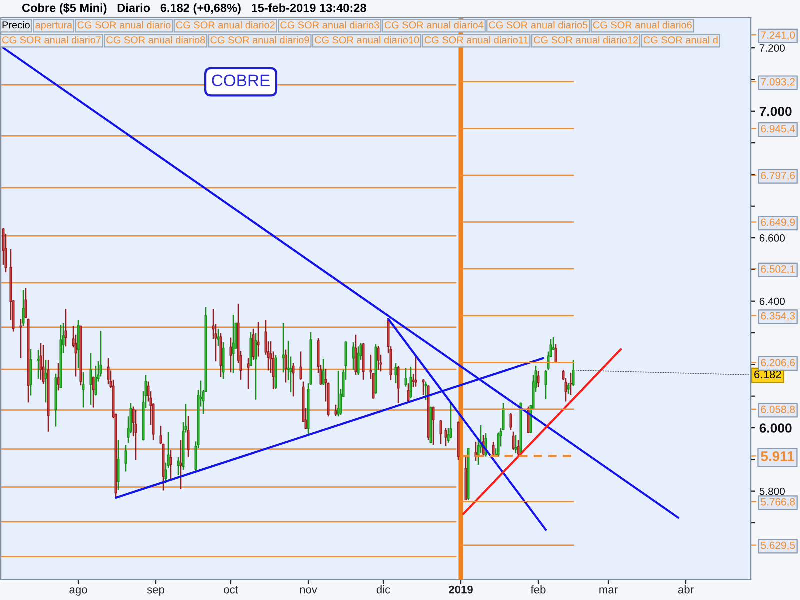 The width and height of the screenshot is (800, 600). Describe the element at coordinates (772, 238) in the screenshot. I see `y-tick-label: 6.600` at that location.